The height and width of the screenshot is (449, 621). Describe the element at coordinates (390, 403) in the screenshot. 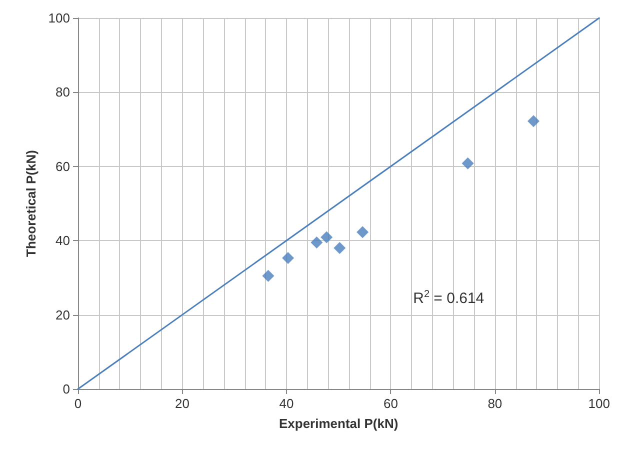

I see `x-tick-label: 60` at that location.